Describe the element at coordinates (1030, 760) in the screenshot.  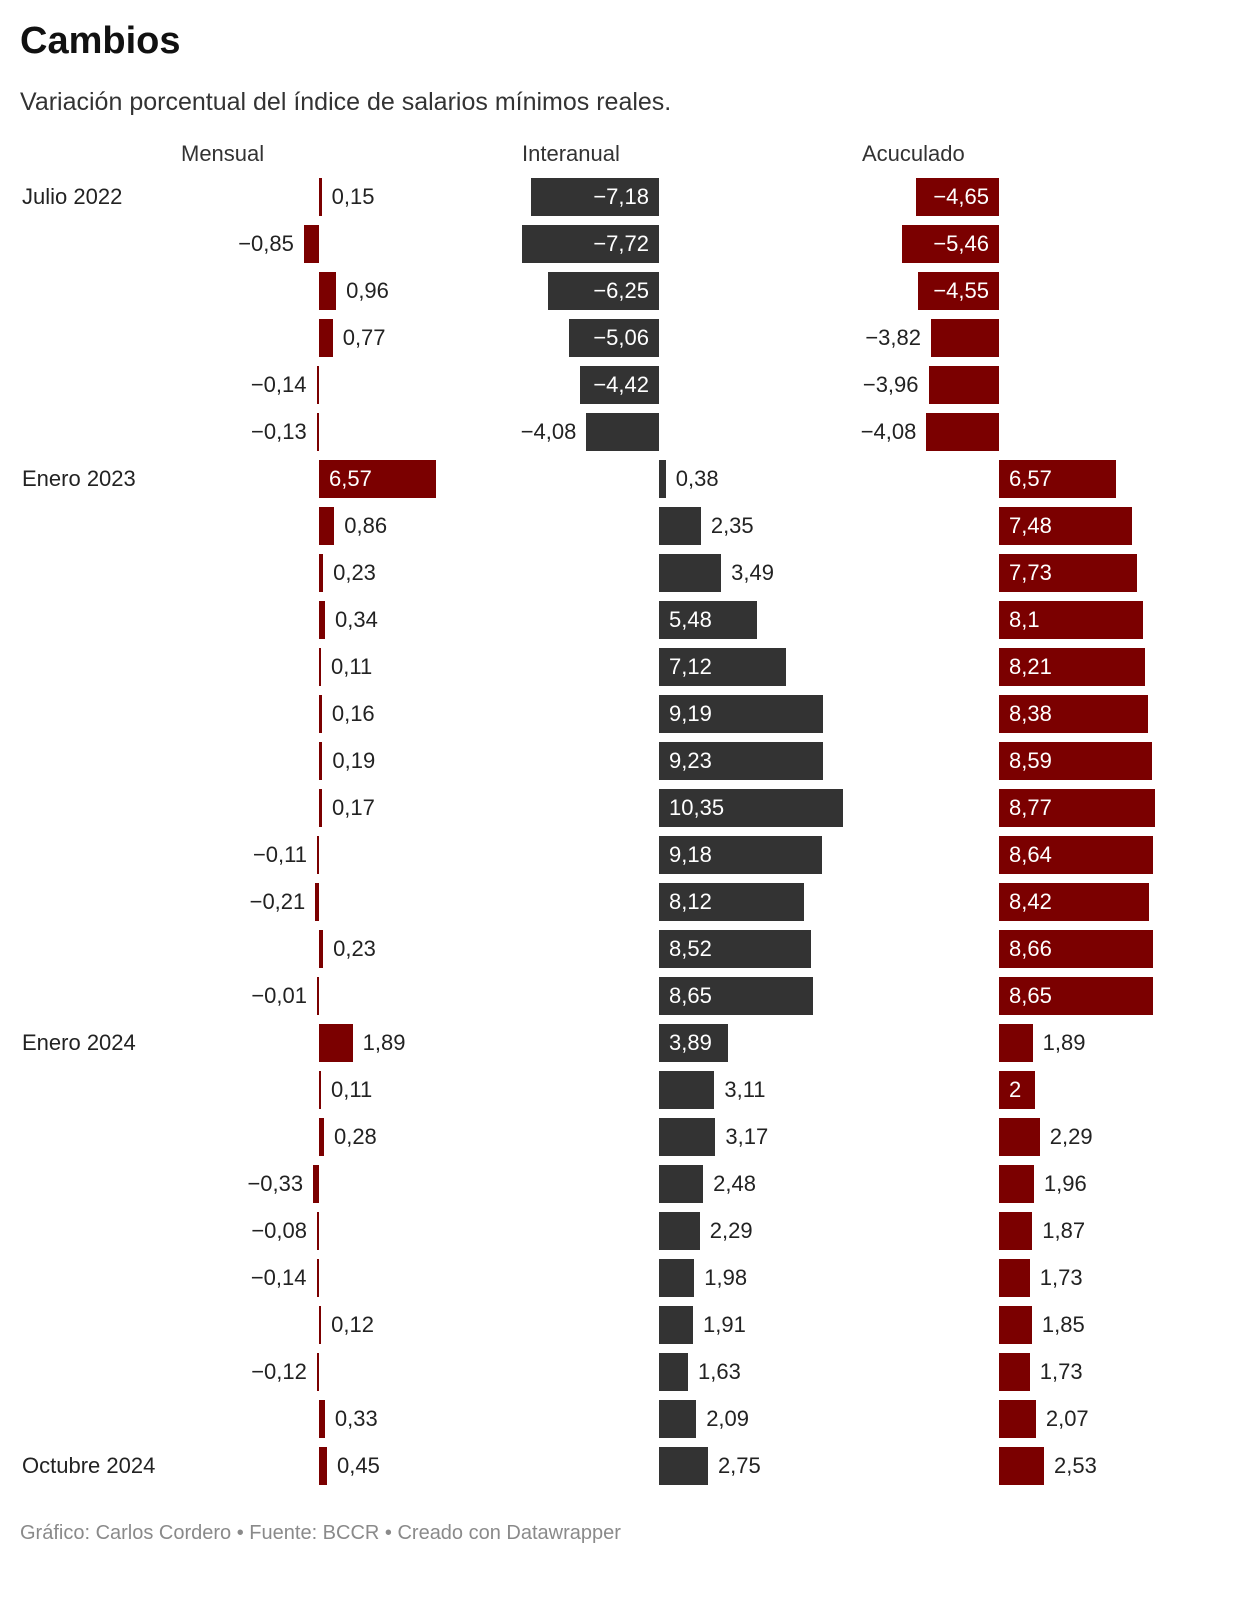
I see `data-label: 8,59` at that location.